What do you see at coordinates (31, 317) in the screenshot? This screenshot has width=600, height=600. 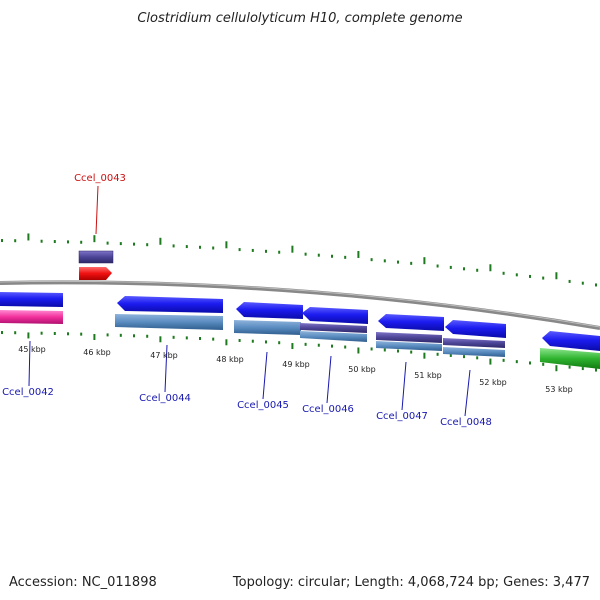 I see `gene-feature-ccel-0042-cds` at bounding box center [31, 317].